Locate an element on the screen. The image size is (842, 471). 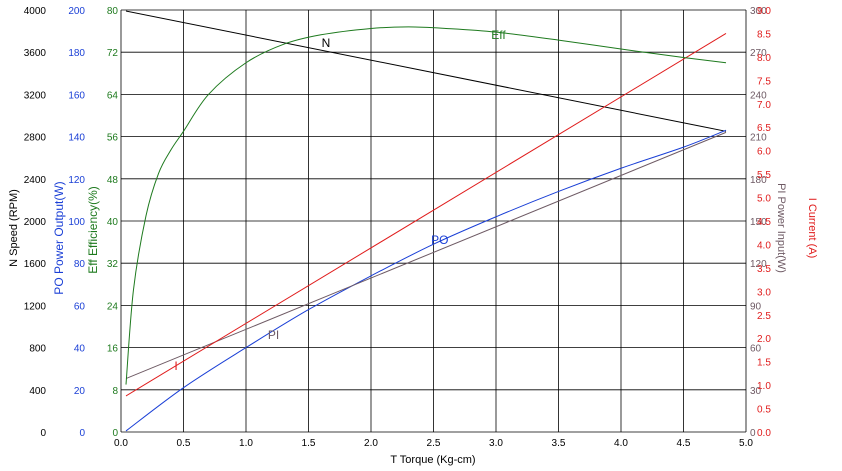
speed-tick-label: 3600 is located at coordinates (35, 53).